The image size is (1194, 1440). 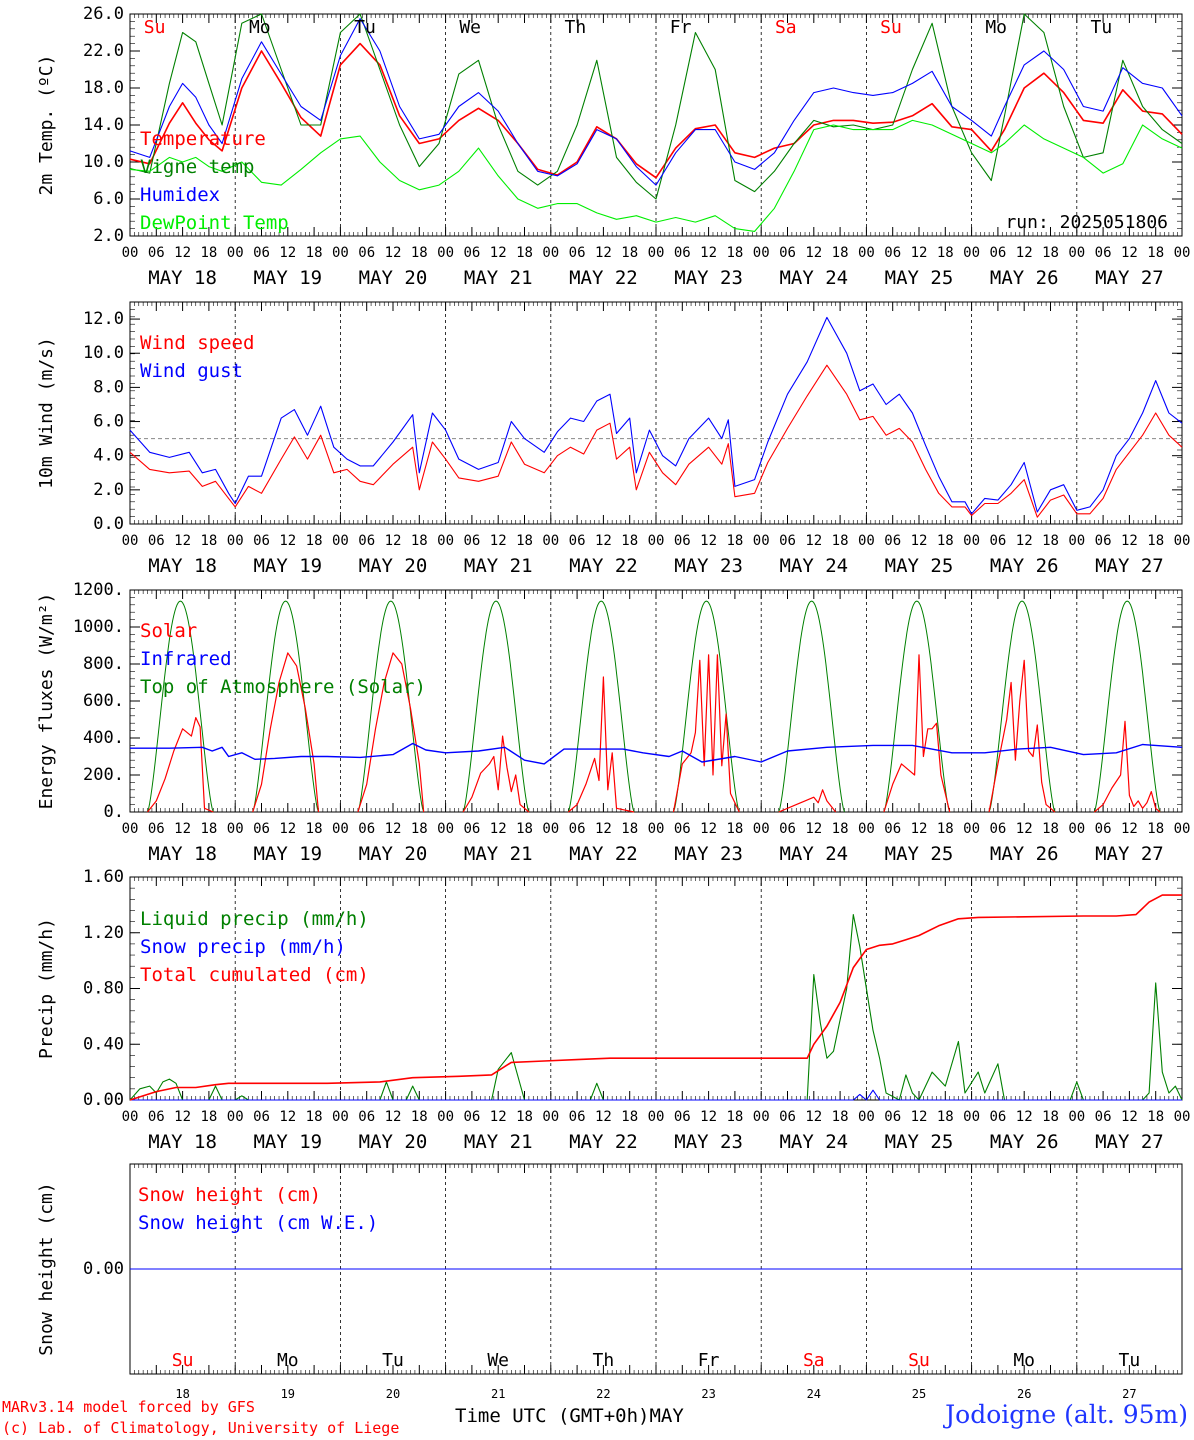 I want to click on day-name-label: We, so click(x=470, y=27).